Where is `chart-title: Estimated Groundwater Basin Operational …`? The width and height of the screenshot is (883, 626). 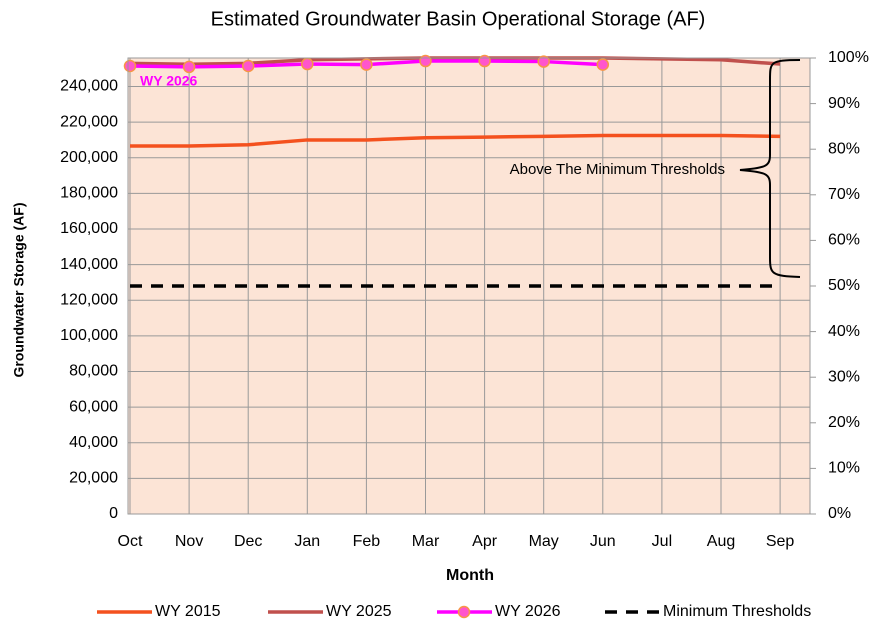 chart-title: Estimated Groundwater Basin Operational … is located at coordinates (458, 19).